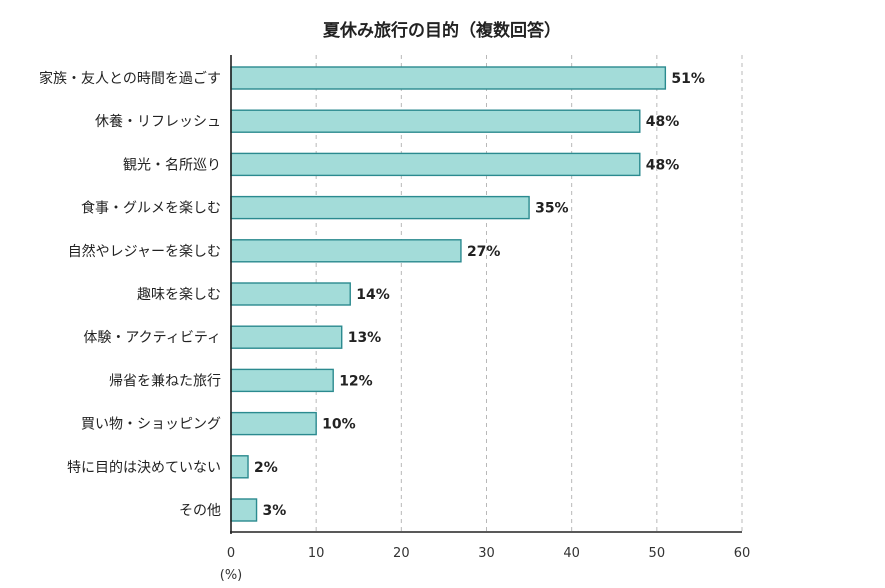 This screenshot has width=885, height=588. I want to click on x-tick-label: 40, so click(571, 553).